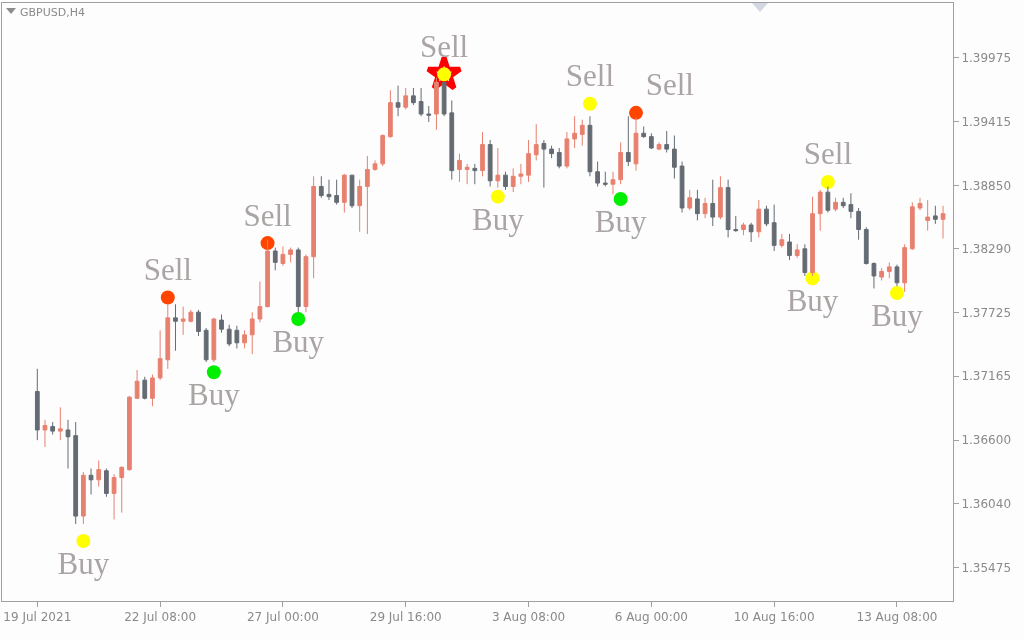 This screenshot has height=640, width=1024. Describe the element at coordinates (282, 617) in the screenshot. I see `x-tick-label: 27 Jul 00:00` at that location.